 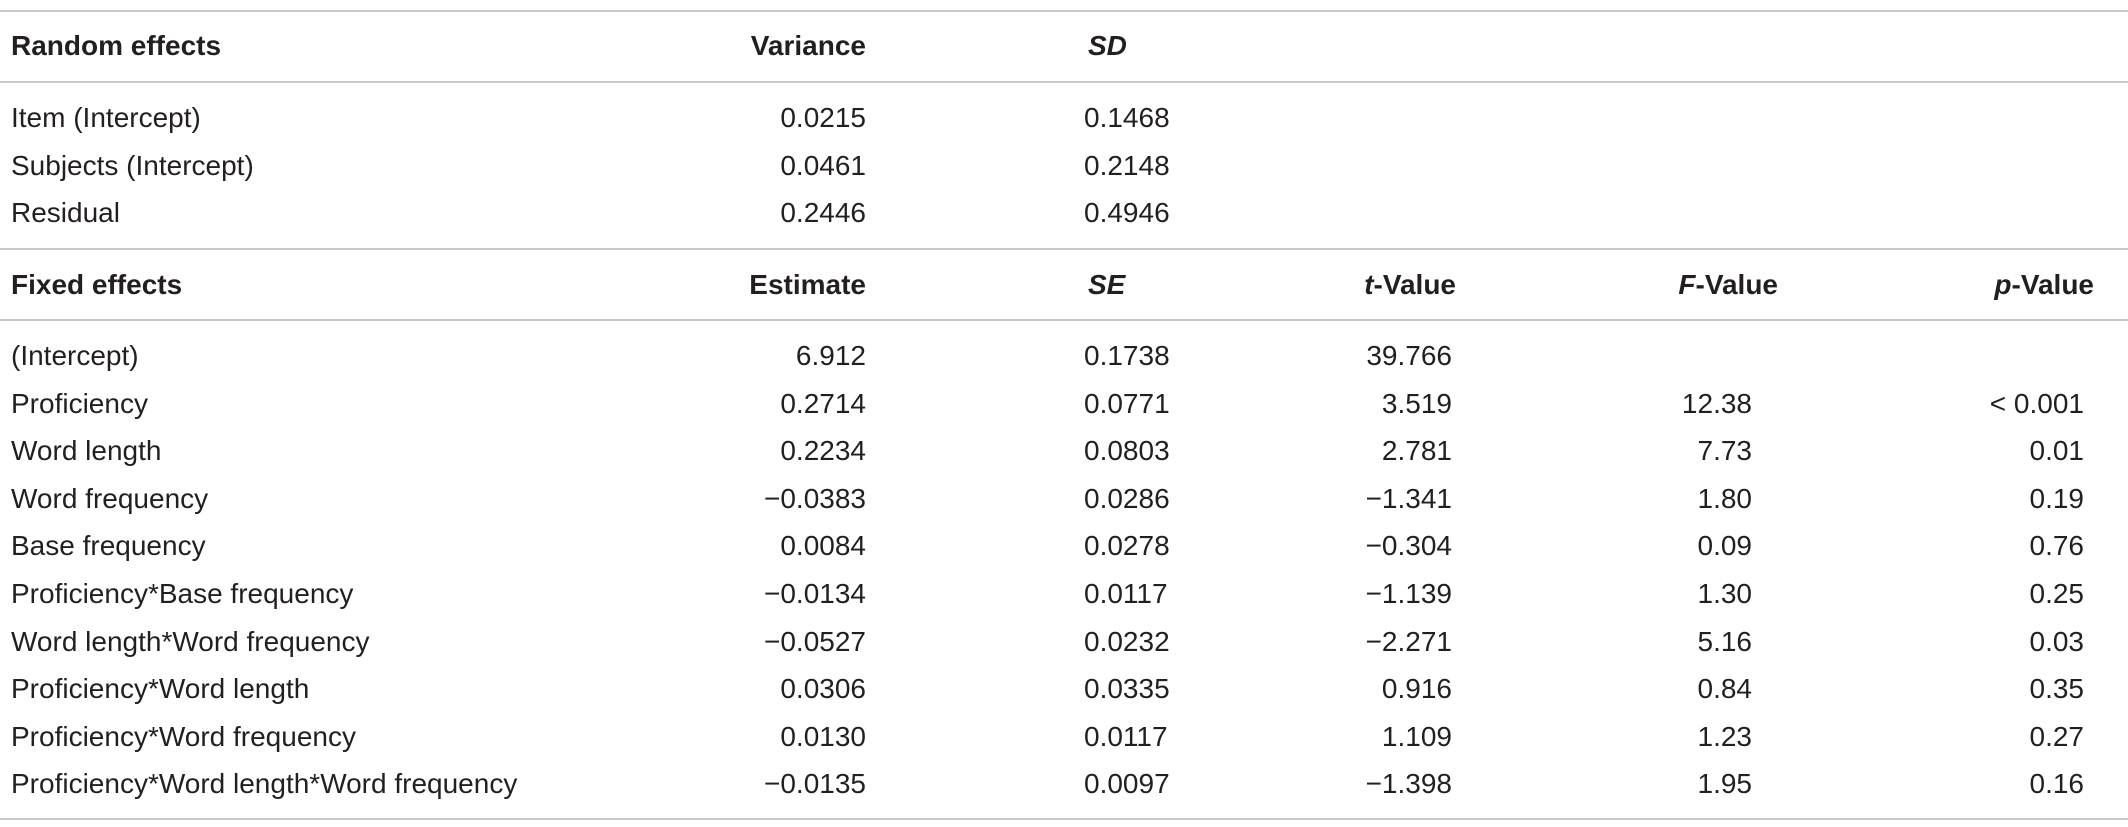 What do you see at coordinates (183, 736) in the screenshot?
I see `row-label: Proficiency*Word frequency` at bounding box center [183, 736].